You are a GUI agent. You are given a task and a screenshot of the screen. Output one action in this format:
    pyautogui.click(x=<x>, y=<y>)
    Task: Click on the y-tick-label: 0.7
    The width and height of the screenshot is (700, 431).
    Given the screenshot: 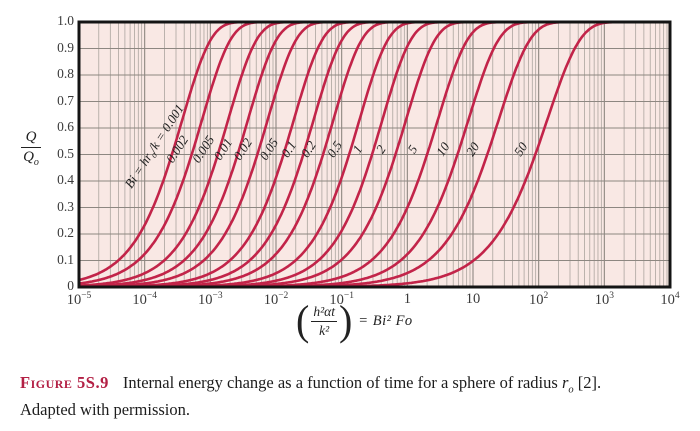 What is the action you would take?
    pyautogui.click(x=65, y=100)
    